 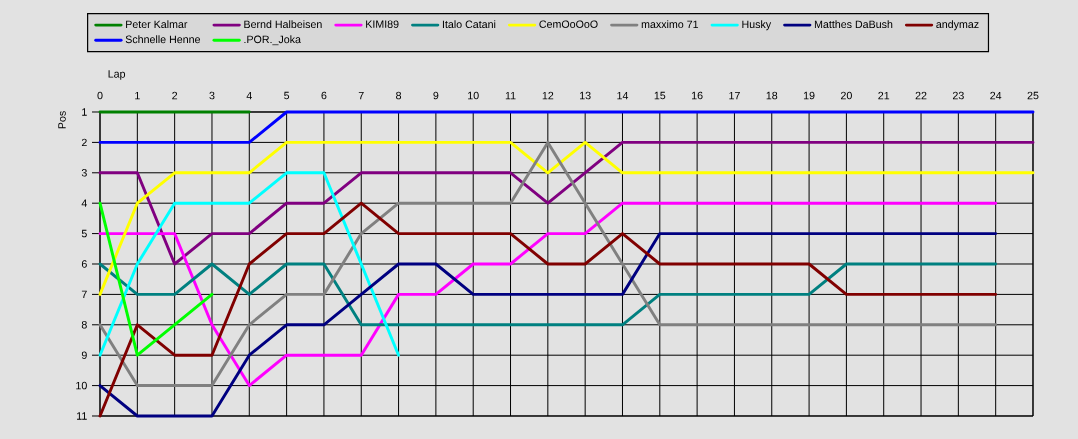 What do you see at coordinates (884, 95) in the screenshot?
I see `x-tick-label: 21` at bounding box center [884, 95].